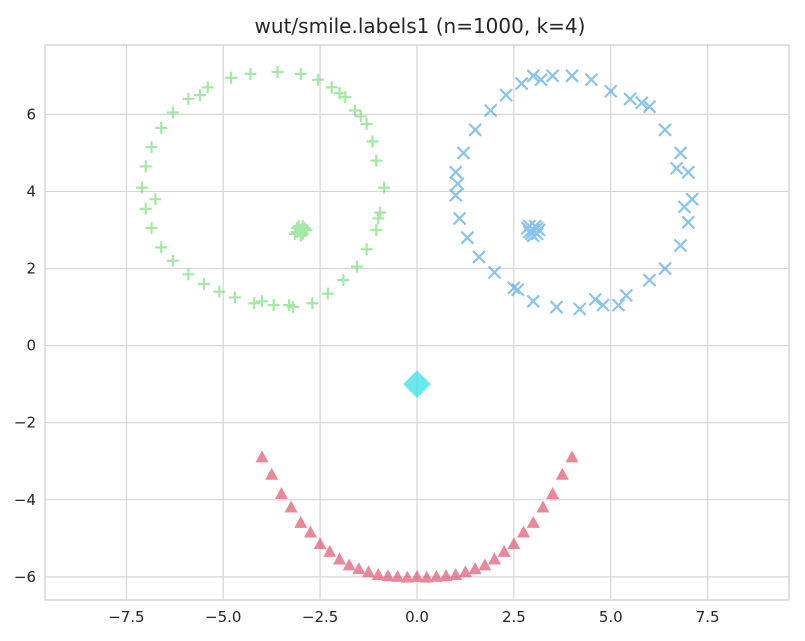  I want to click on chart-title: wut/smile.labels1 (n=1000, k=4), so click(420, 26).